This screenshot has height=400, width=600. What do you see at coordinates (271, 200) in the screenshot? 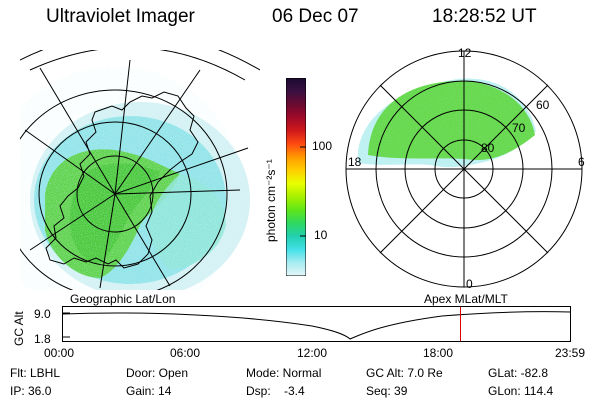
I see `colorbar-unit-label: photon cm⁻²s⁻¹` at bounding box center [271, 200].